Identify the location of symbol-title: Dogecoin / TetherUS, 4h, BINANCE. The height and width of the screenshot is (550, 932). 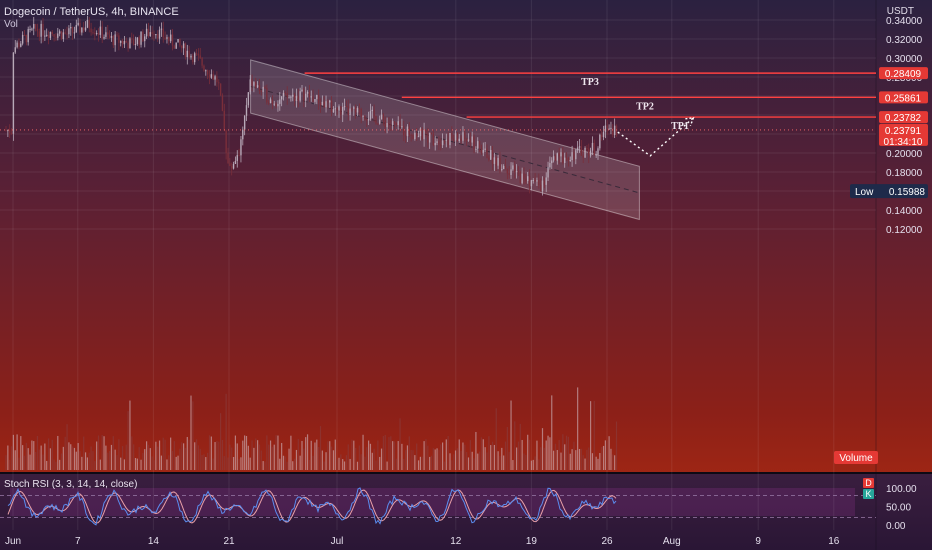
(91, 12).